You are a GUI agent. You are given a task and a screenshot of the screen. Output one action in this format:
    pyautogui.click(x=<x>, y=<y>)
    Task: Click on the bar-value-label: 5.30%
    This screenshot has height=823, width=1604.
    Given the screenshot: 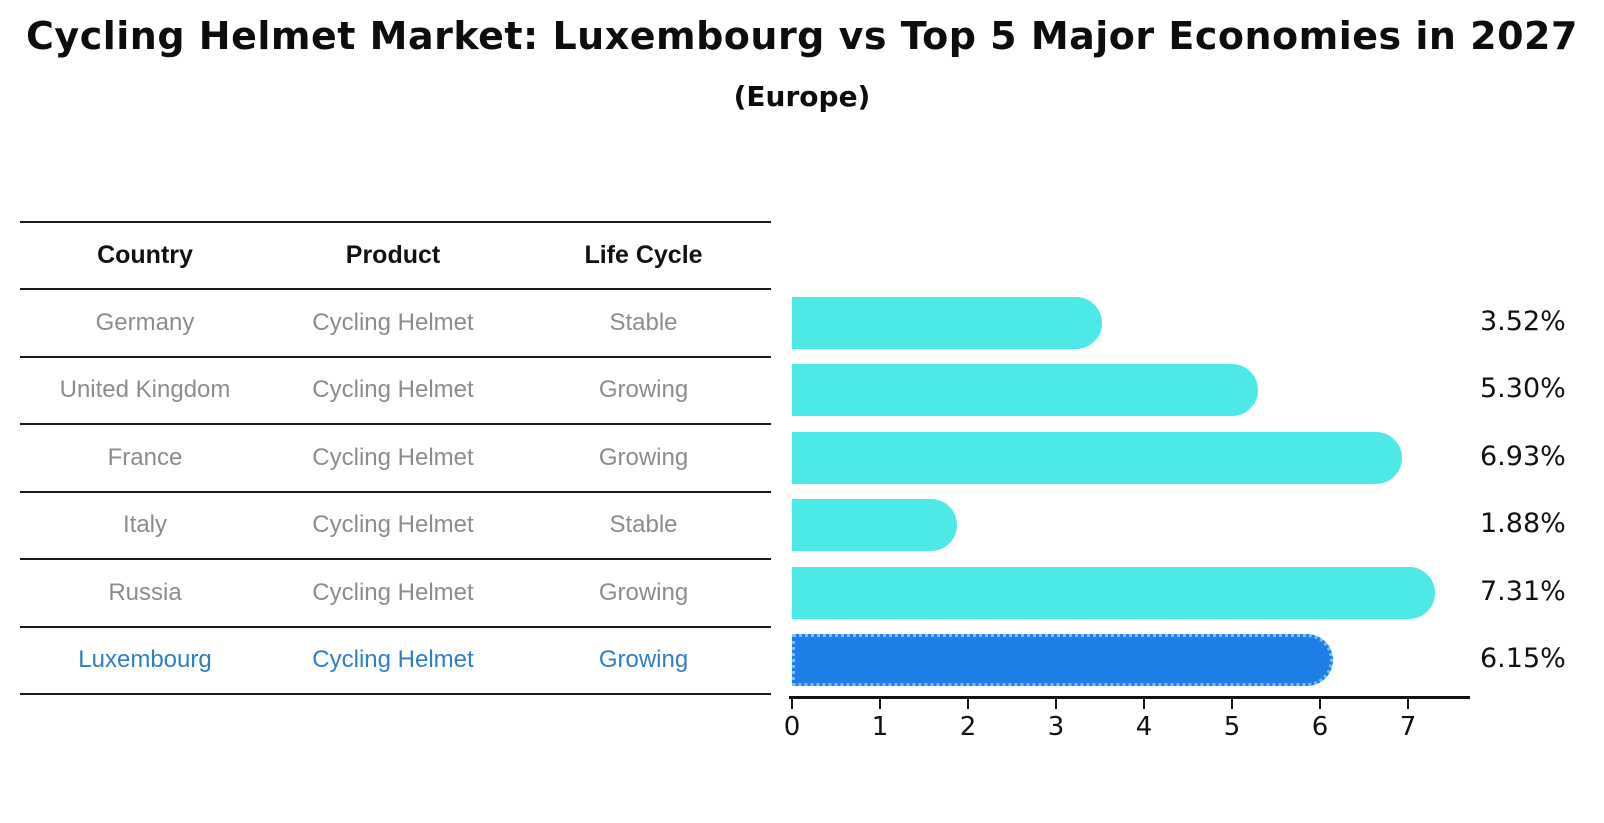 What is the action you would take?
    pyautogui.click(x=1523, y=389)
    